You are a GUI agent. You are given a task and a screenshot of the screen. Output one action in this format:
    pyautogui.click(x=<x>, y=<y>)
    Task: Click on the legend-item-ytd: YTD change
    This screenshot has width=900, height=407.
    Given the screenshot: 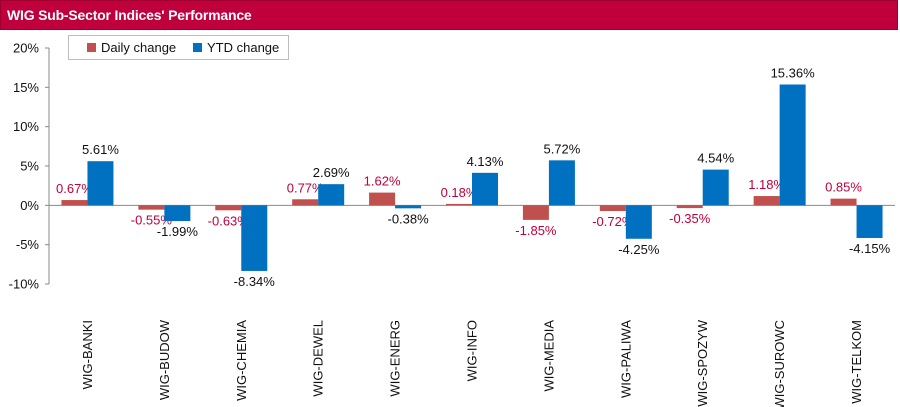 What is the action you would take?
    pyautogui.click(x=236, y=47)
    